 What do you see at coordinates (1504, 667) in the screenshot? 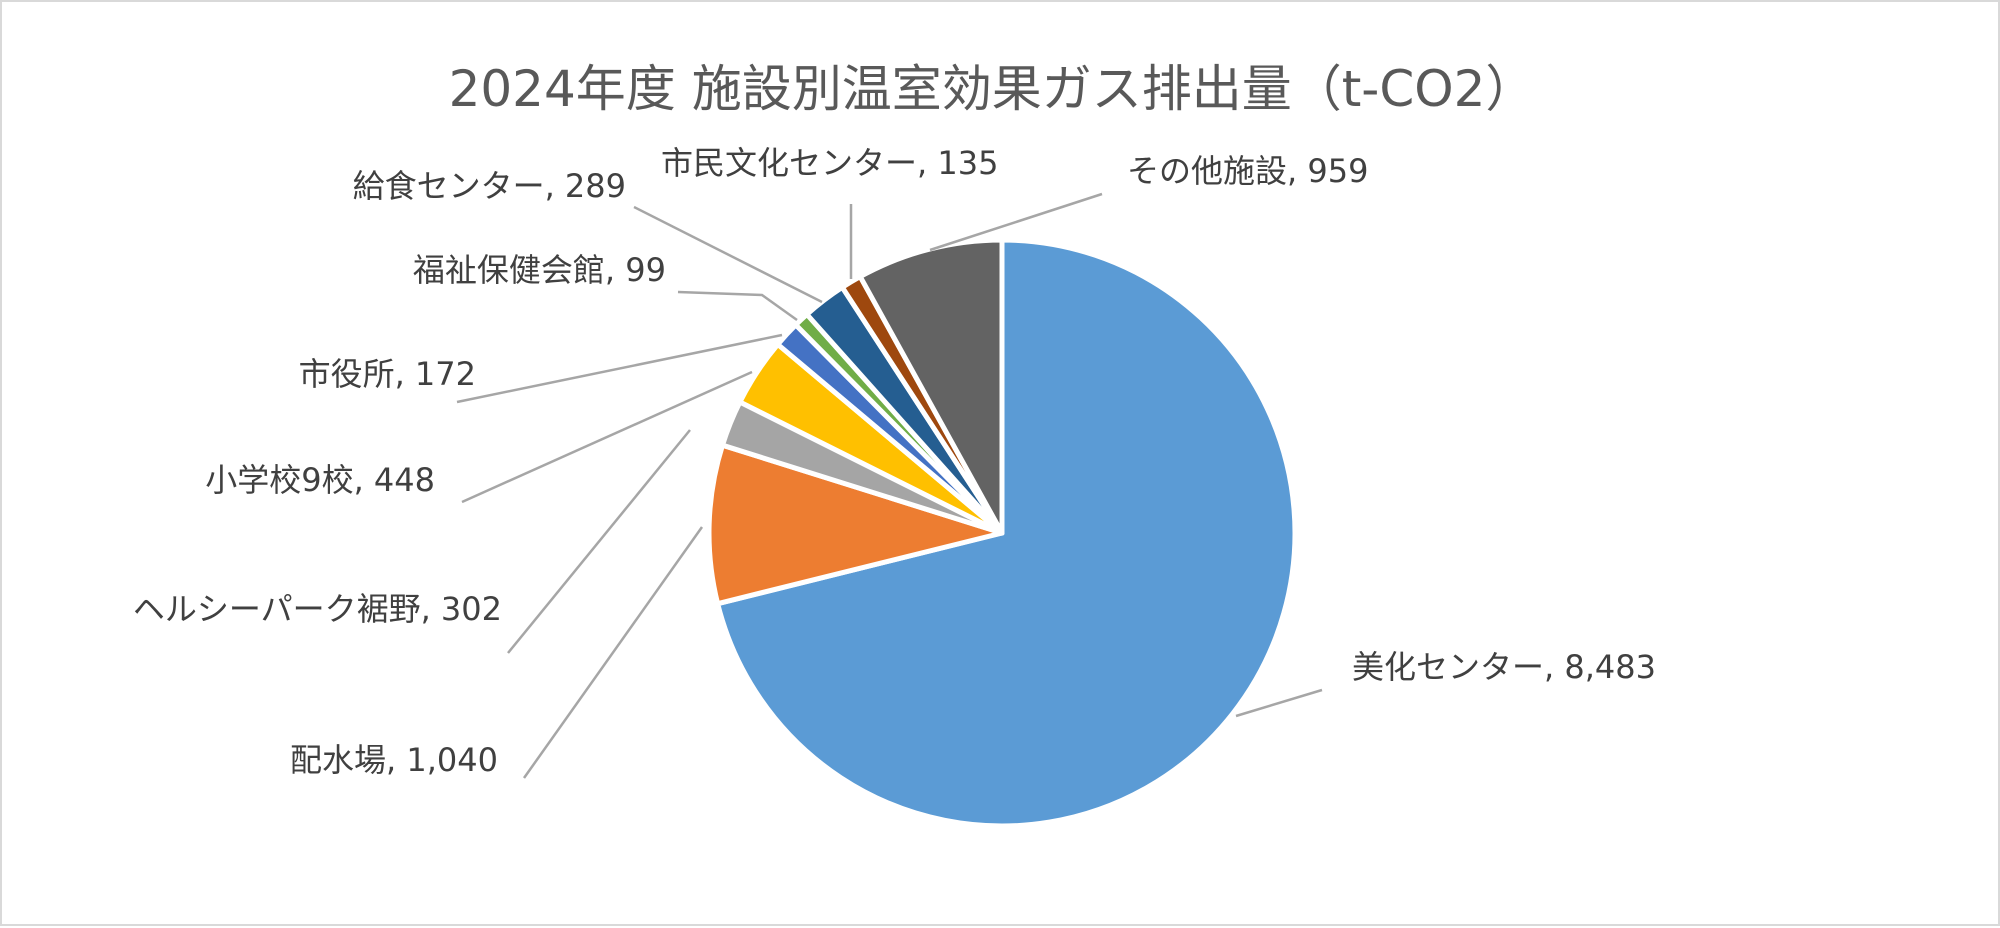
I see `slice-1-data-label: 美化センター, 8,483` at bounding box center [1504, 667].